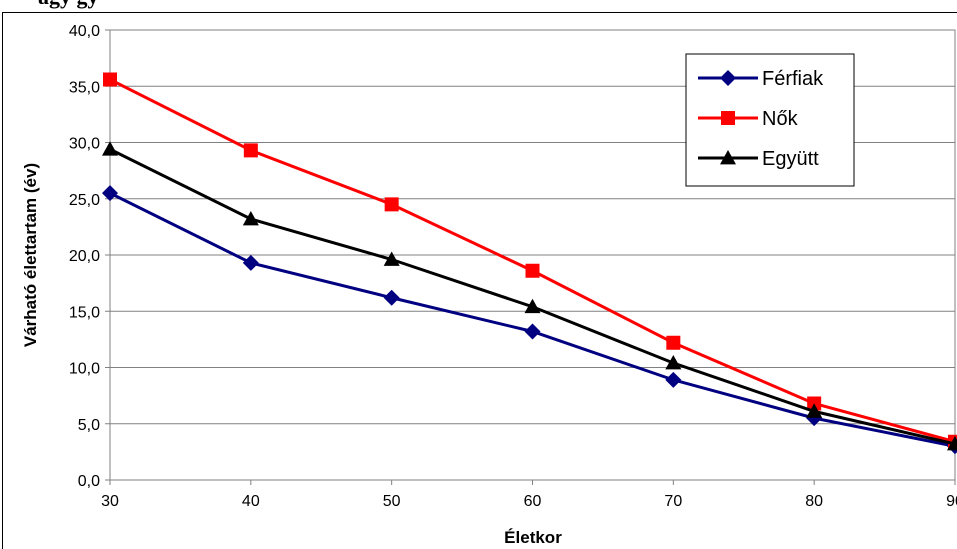 The width and height of the screenshot is (957, 549). What do you see at coordinates (951, 501) in the screenshot?
I see `x-tick-label: 90` at bounding box center [951, 501].